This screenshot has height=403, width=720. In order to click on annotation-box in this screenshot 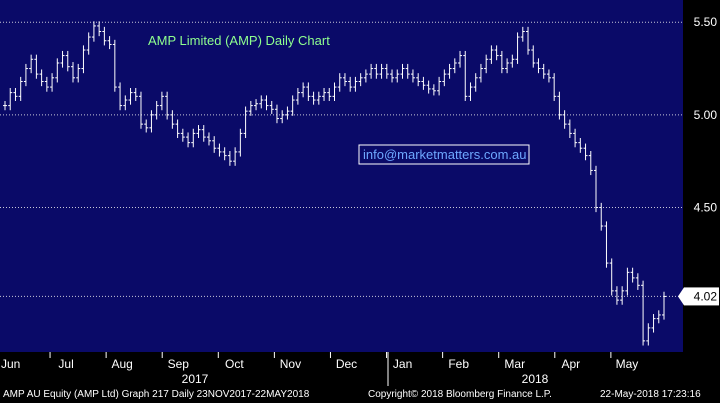, I will do `click(444, 154)`.